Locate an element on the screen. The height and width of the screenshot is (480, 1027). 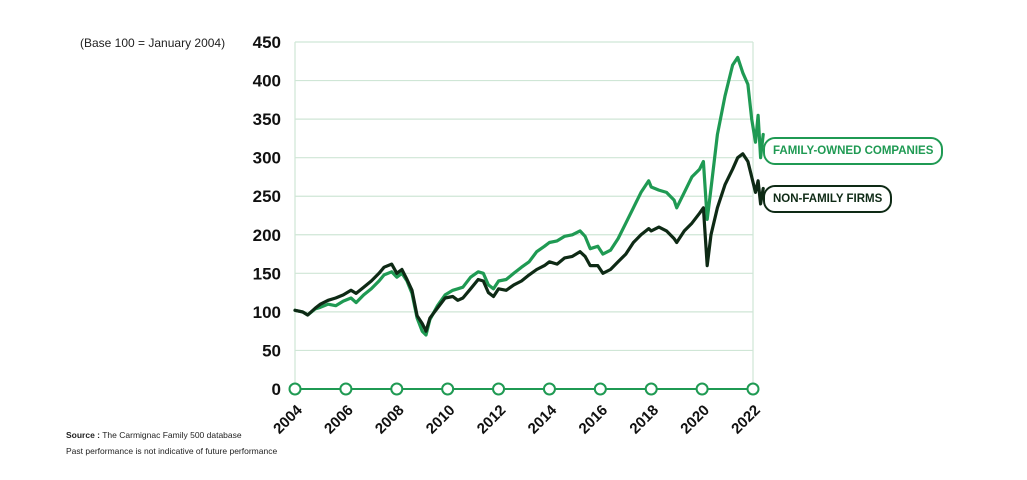
legend-non-family: NON-FAMILY FIRMS is located at coordinates (828, 199).